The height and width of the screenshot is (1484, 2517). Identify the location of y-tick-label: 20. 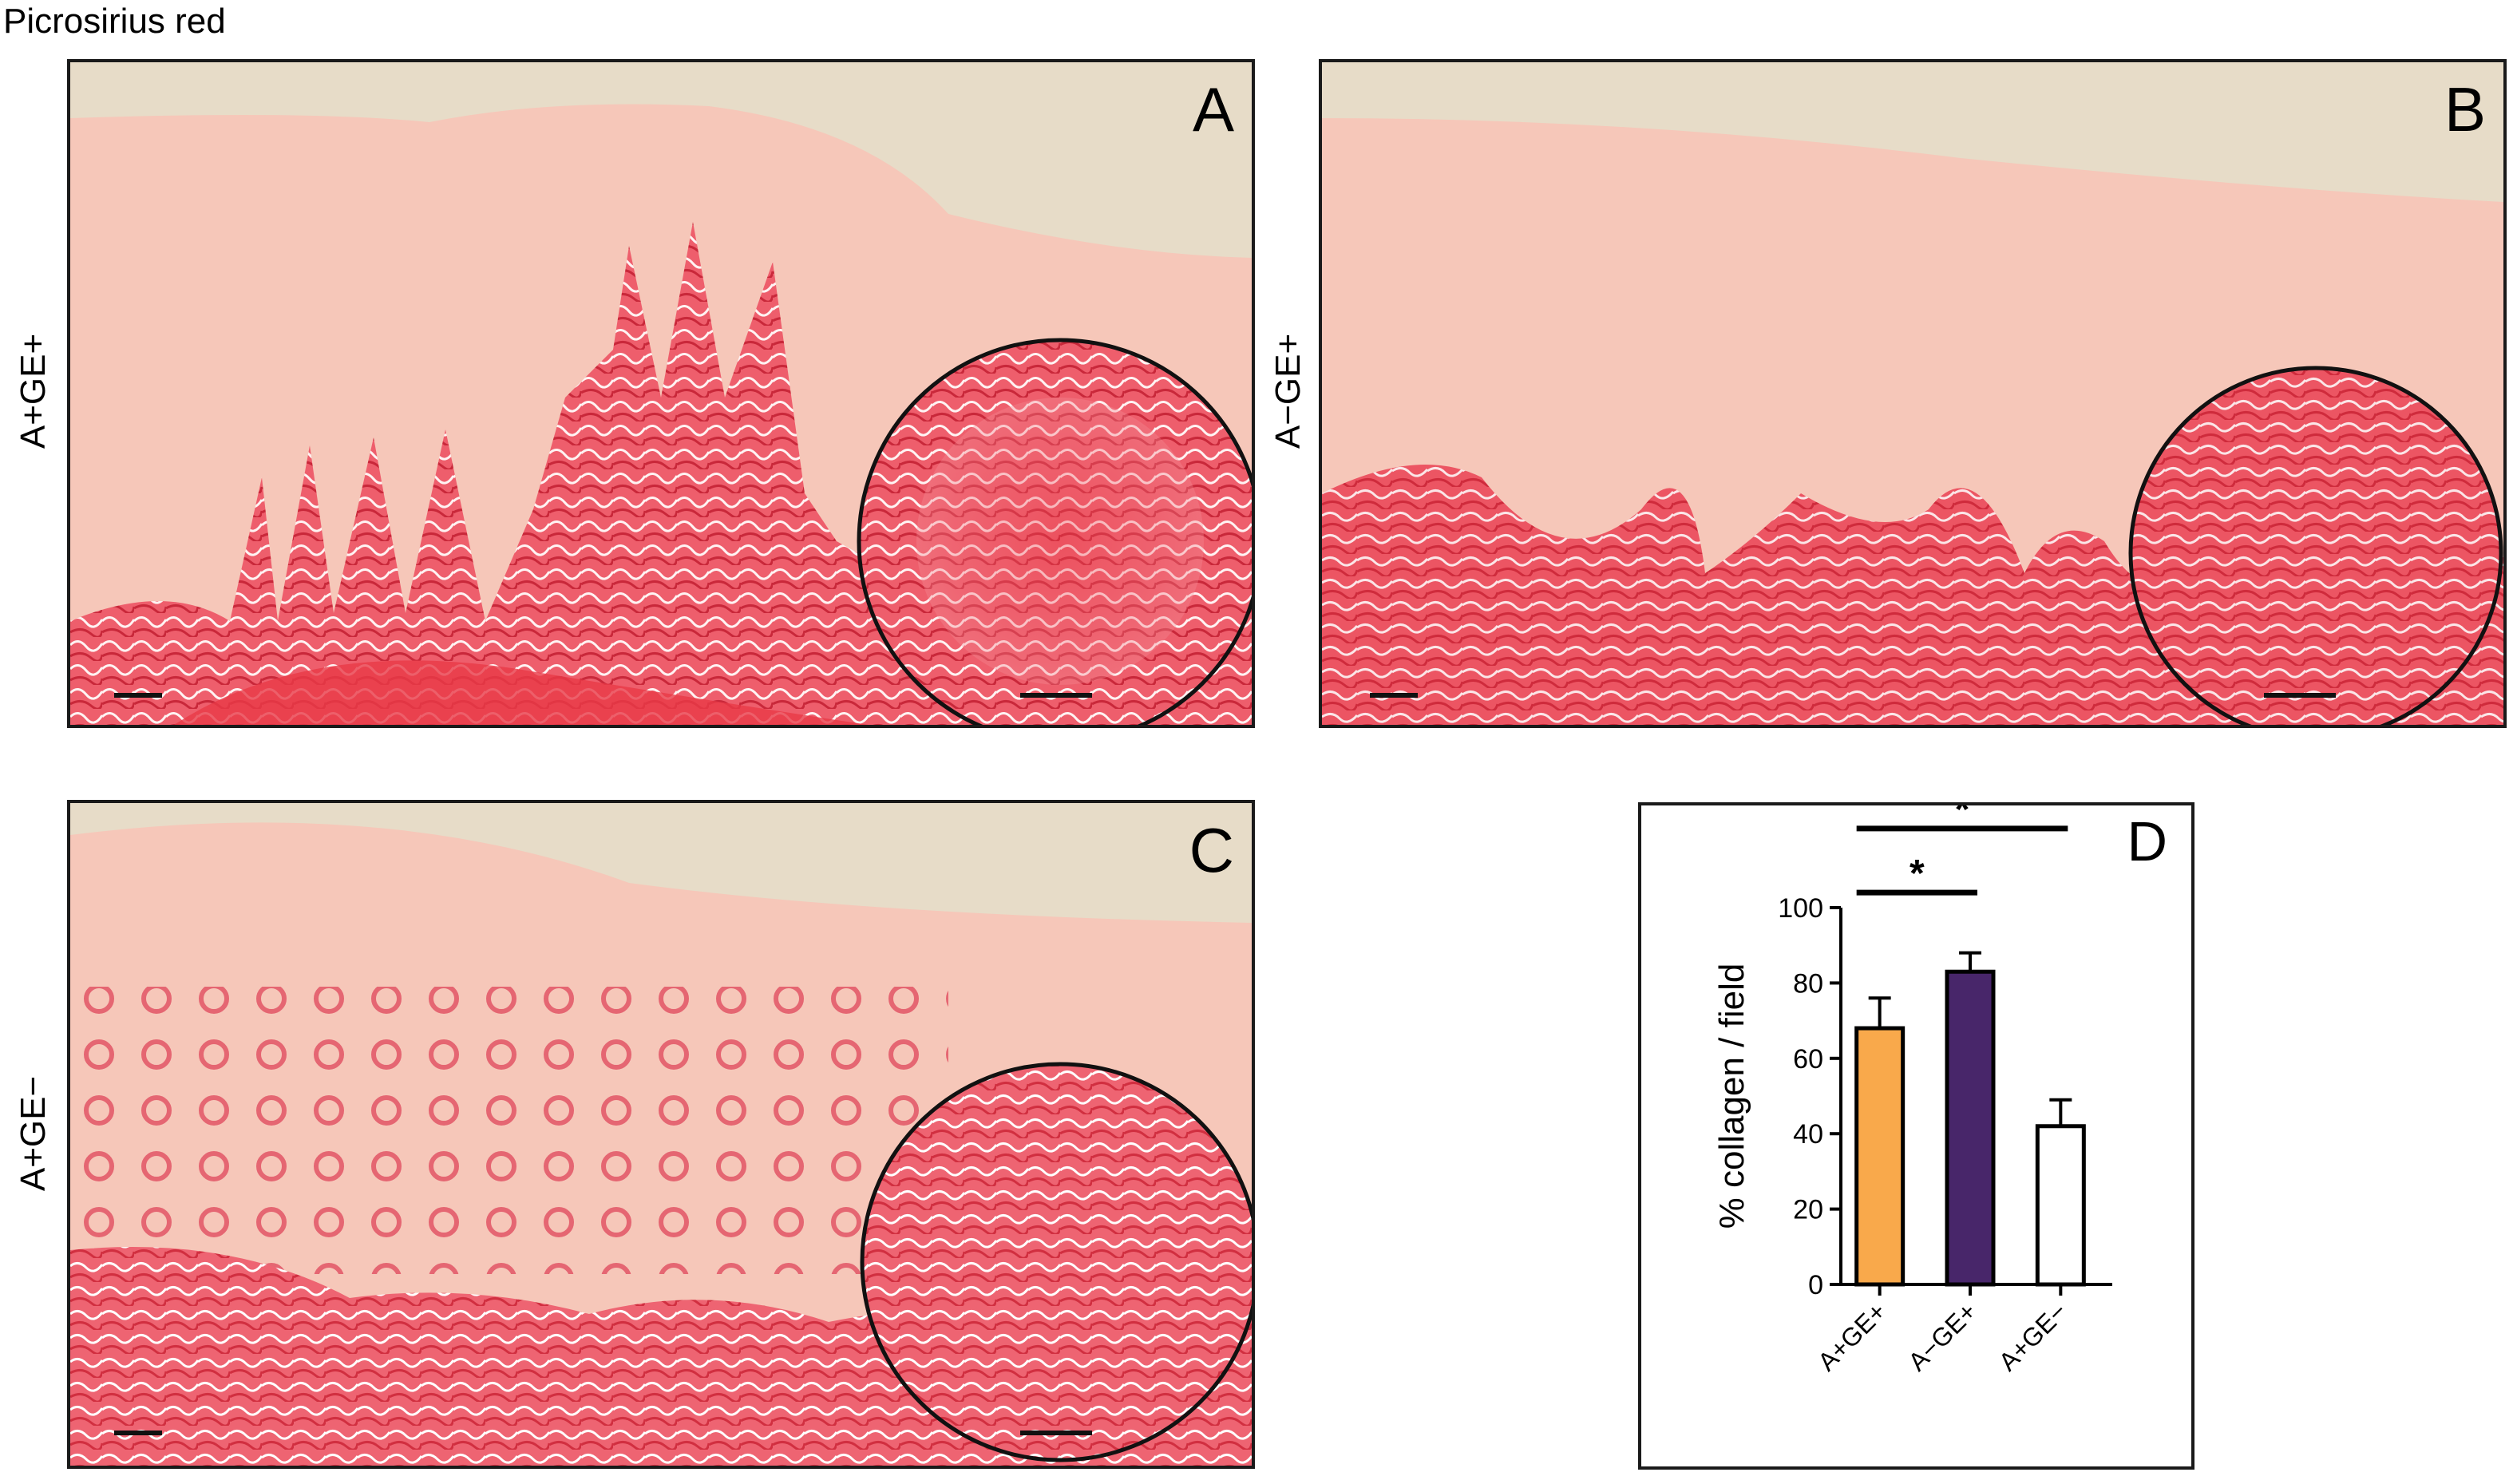
(1808, 1210).